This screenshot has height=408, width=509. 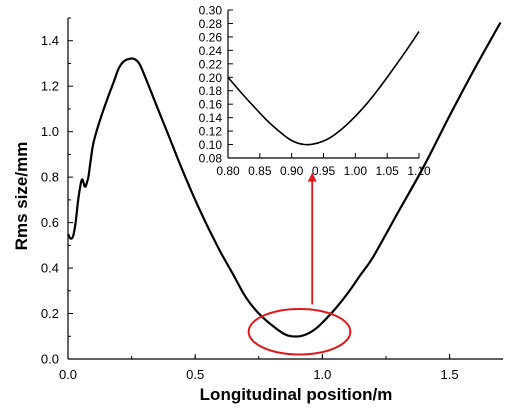 I want to click on y-tick-label: 1.4, so click(x=50, y=40).